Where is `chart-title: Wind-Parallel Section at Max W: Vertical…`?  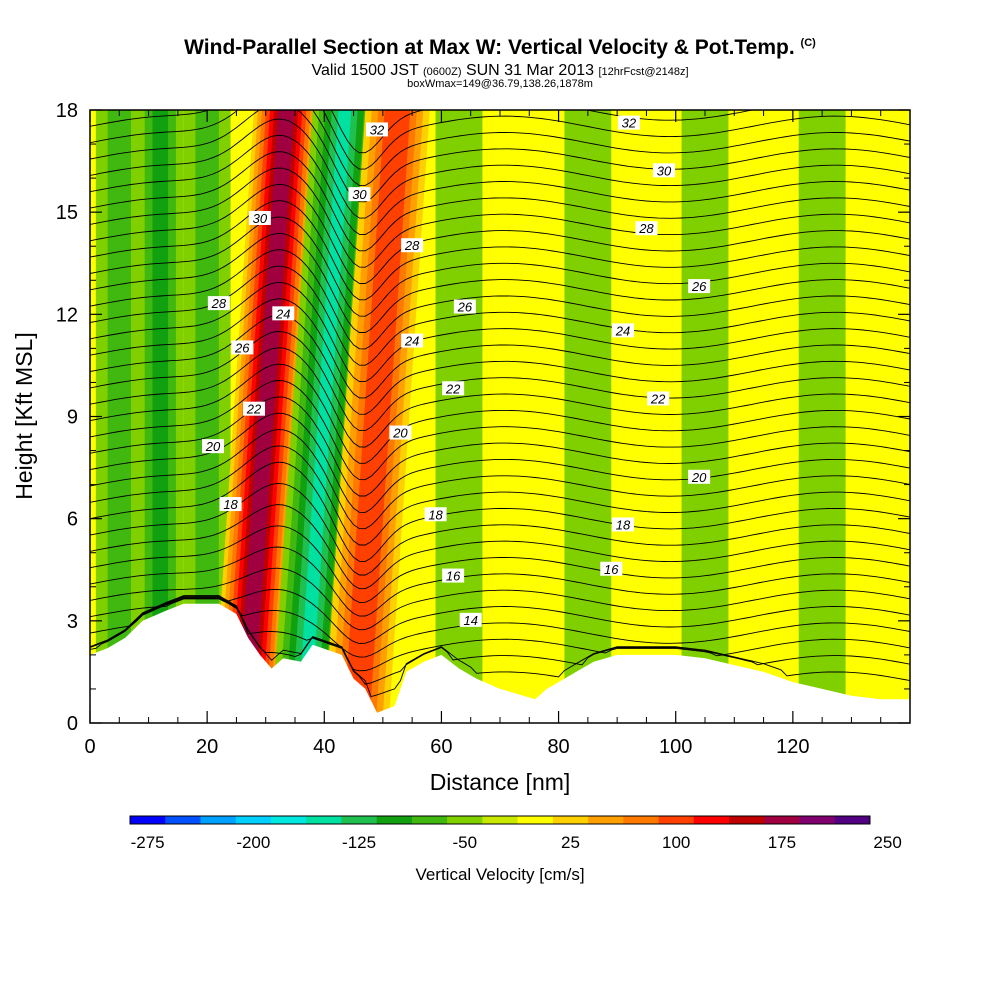 chart-title: Wind-Parallel Section at Max W: Vertical… is located at coordinates (500, 48).